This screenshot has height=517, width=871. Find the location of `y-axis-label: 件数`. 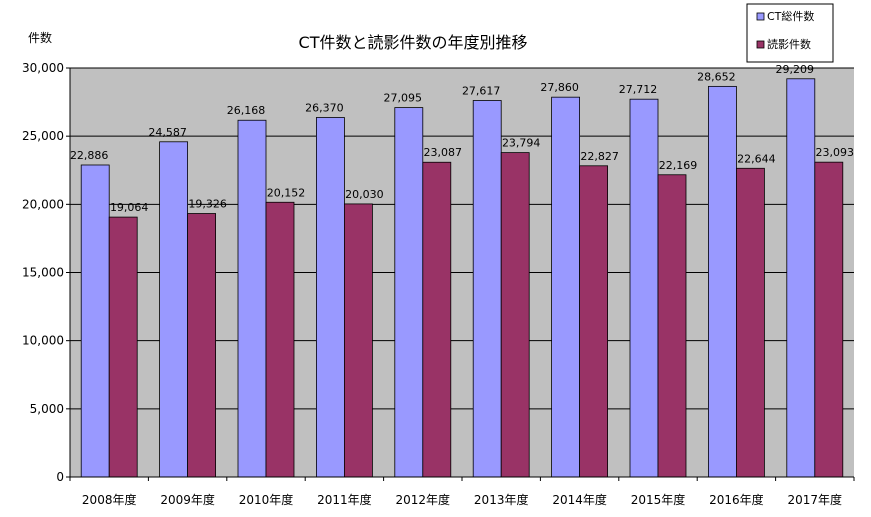

y-axis-label: 件数 is located at coordinates (40, 37).